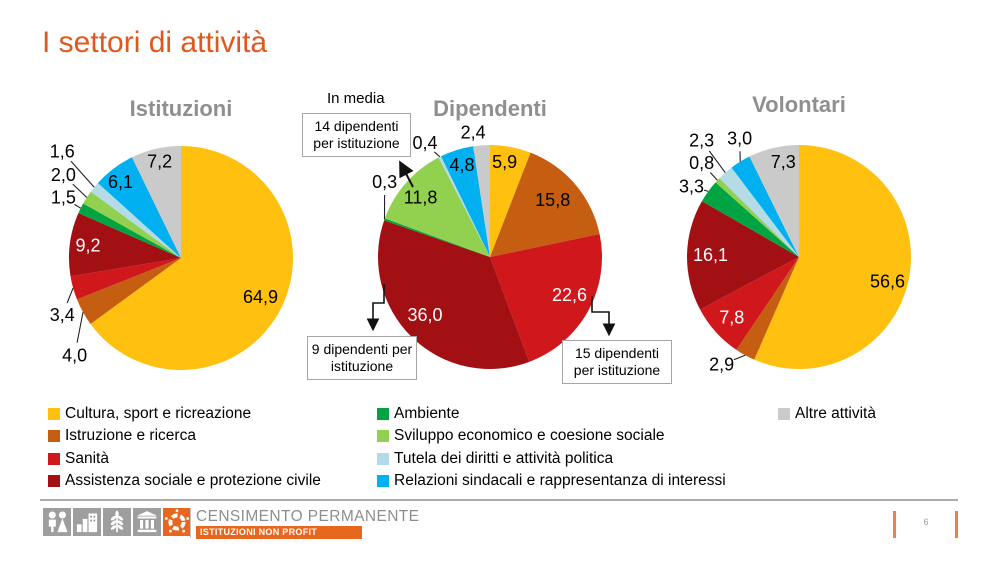  I want to click on legend-item: Istruzione e ricerca, so click(184, 438).